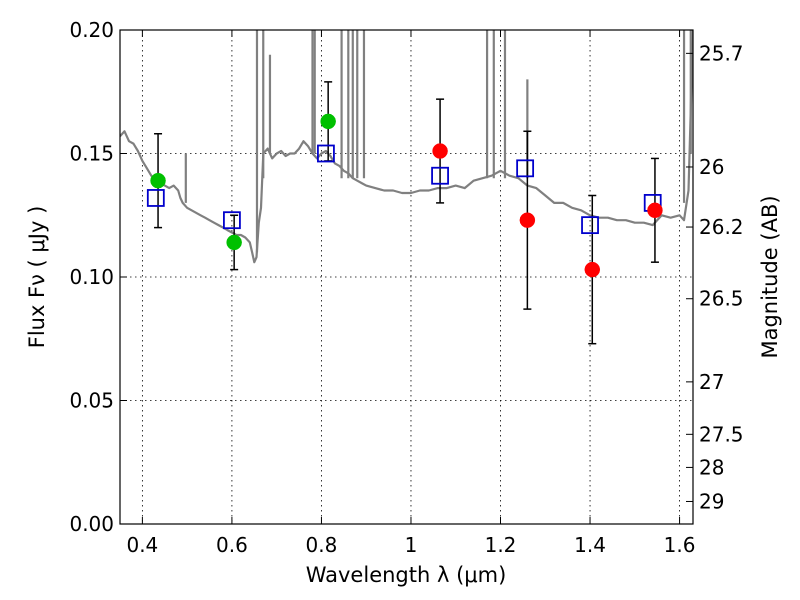 This screenshot has width=800, height=600. I want to click on x-tick-label: 0.4, so click(142, 545).